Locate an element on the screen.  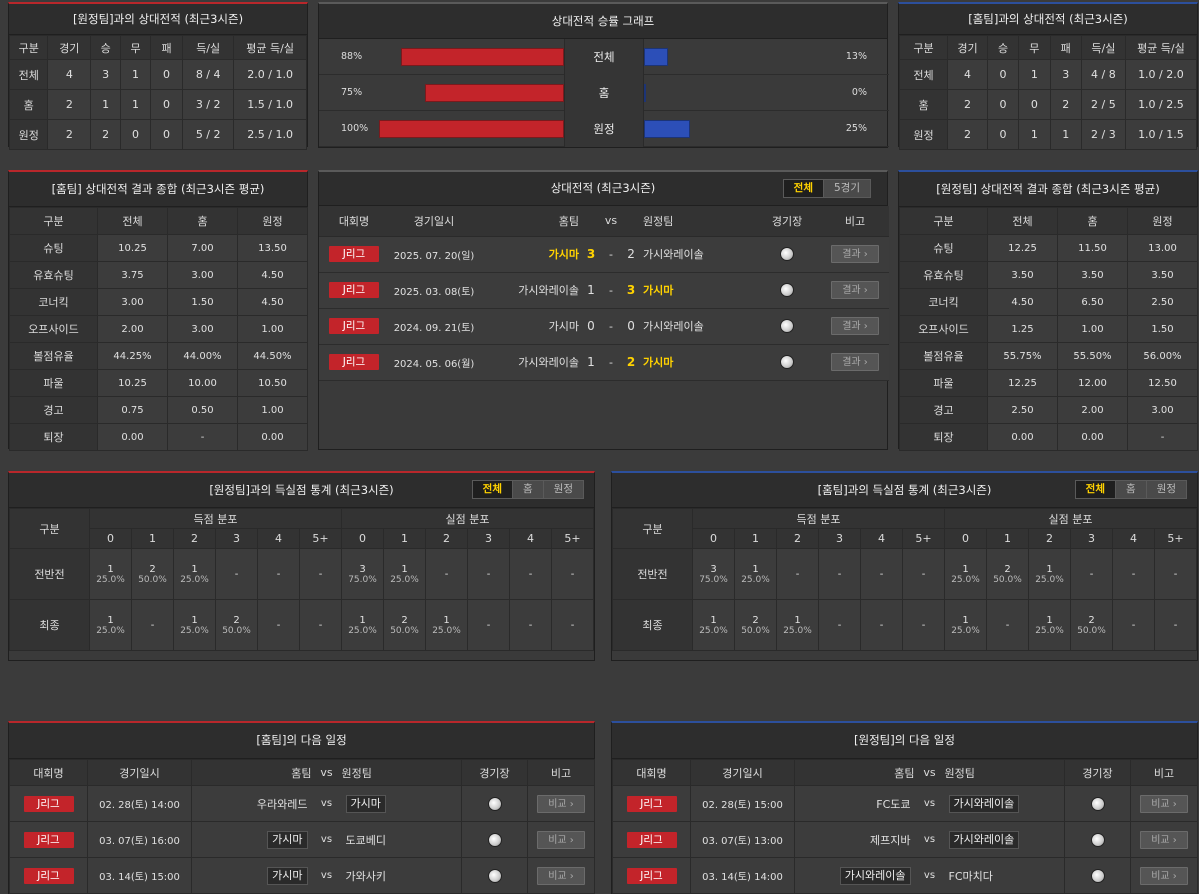
cell-value: 0 is located at coordinates (1003, 74).